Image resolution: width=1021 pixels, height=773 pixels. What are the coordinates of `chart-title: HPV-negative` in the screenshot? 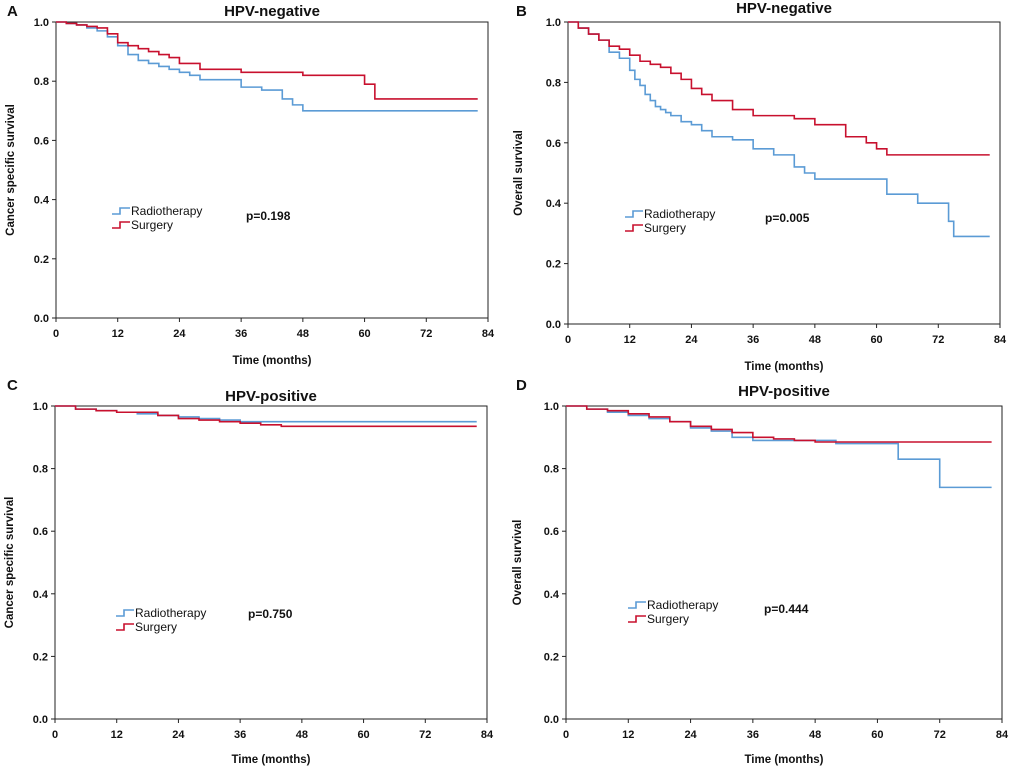 It's located at (784, 8).